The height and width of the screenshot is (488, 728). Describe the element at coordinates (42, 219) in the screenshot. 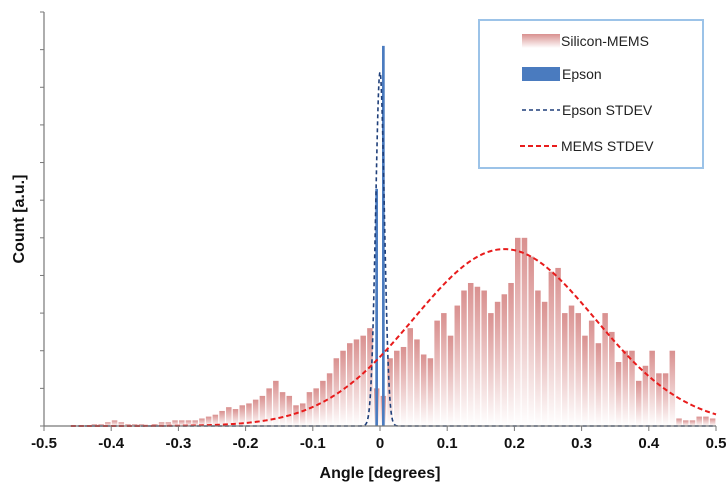

I see `y-axis-minor-ticks` at that location.